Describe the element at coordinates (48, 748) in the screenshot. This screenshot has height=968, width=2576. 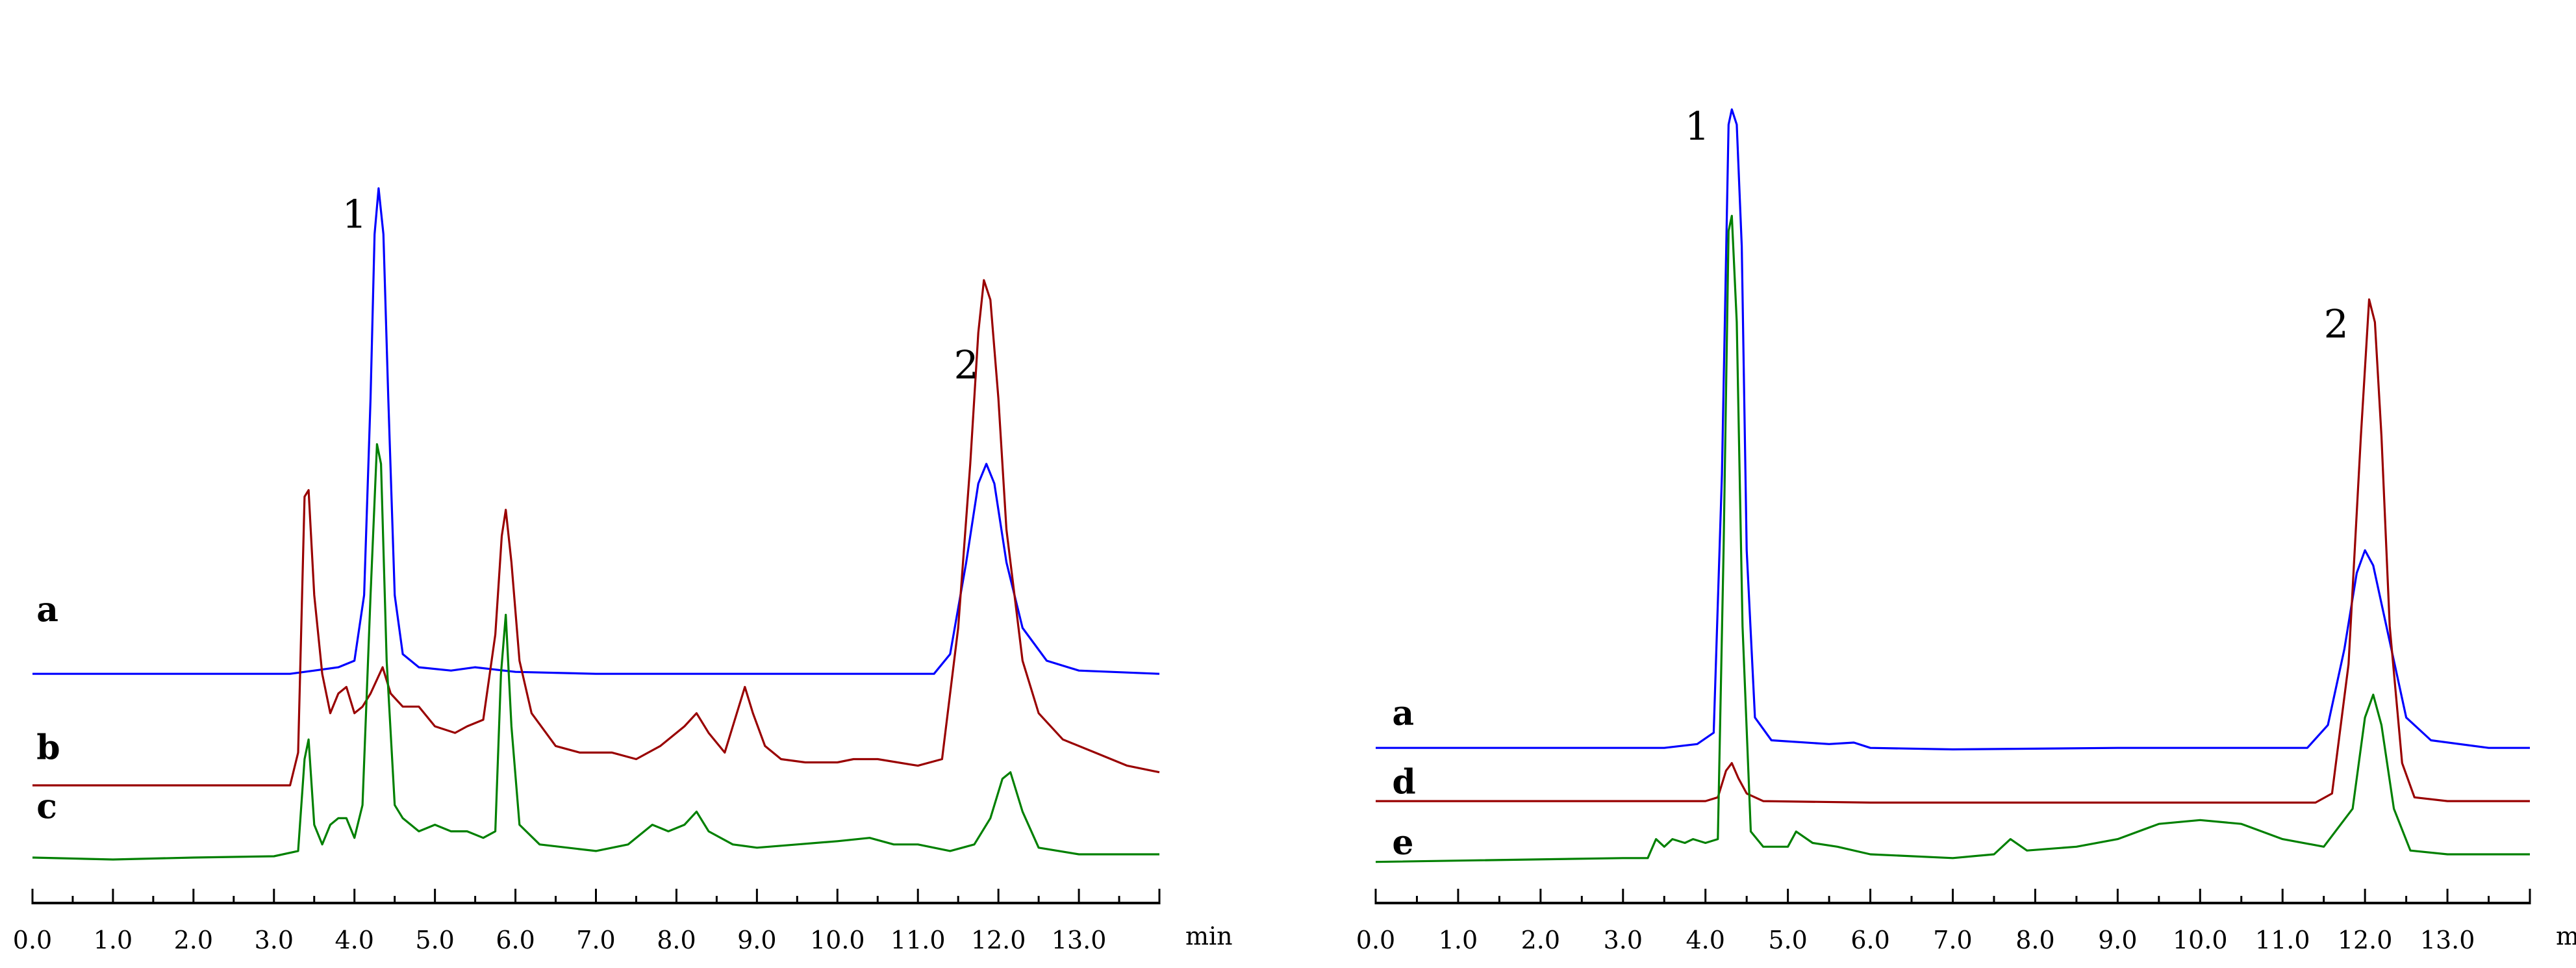
I see `trace-label-b-left: b` at that location.